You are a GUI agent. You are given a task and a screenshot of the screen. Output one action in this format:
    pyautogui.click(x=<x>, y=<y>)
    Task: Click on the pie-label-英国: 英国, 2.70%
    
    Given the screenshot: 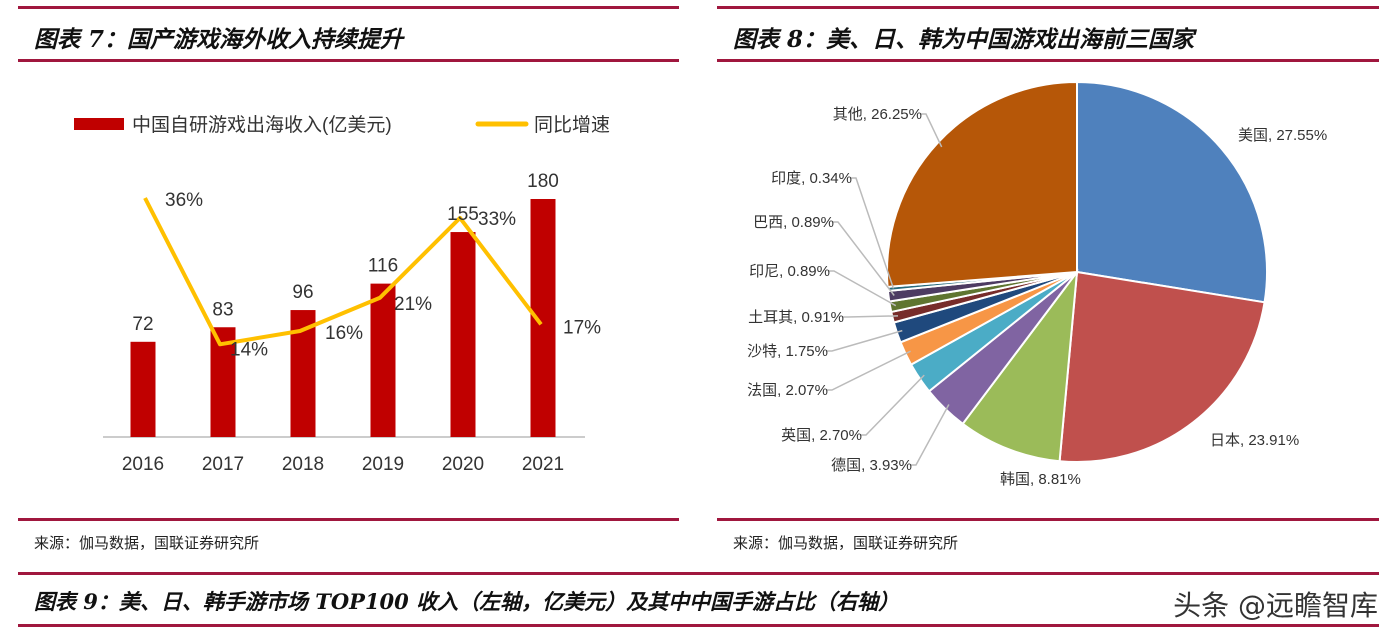 What is the action you would take?
    pyautogui.click(x=821, y=435)
    